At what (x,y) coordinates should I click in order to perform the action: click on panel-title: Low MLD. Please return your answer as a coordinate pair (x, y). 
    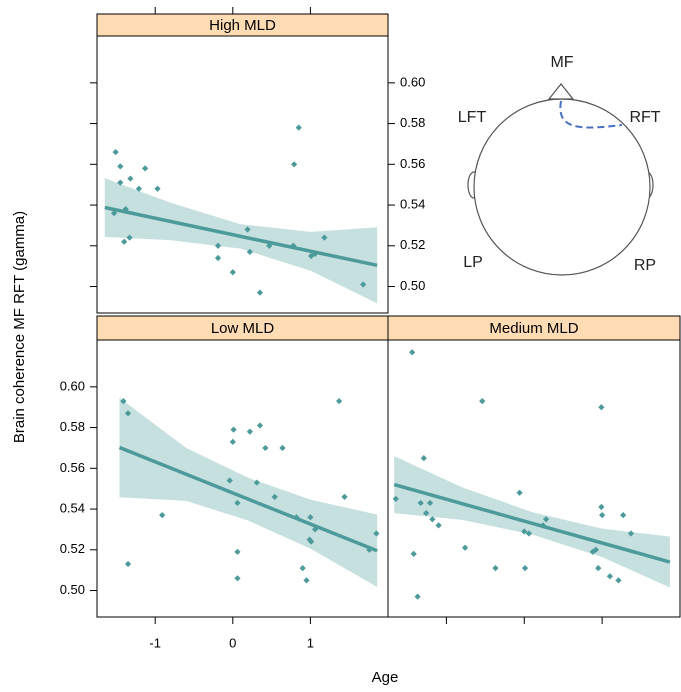
    Looking at the image, I should click on (243, 328).